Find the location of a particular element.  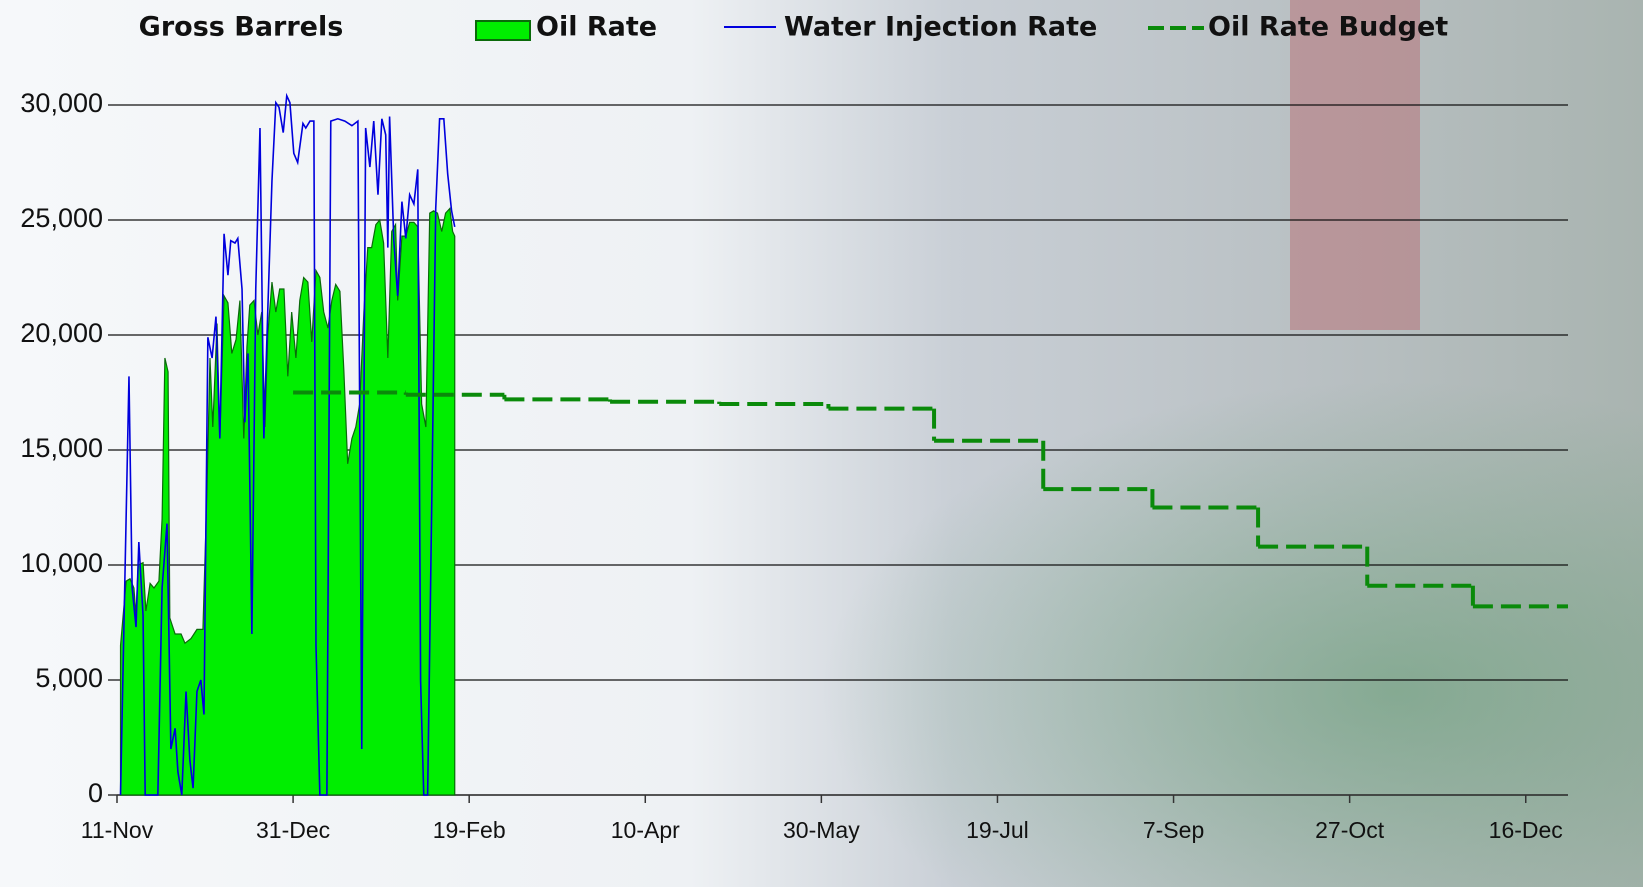

chart-title: Gross Barrels is located at coordinates (241, 27).